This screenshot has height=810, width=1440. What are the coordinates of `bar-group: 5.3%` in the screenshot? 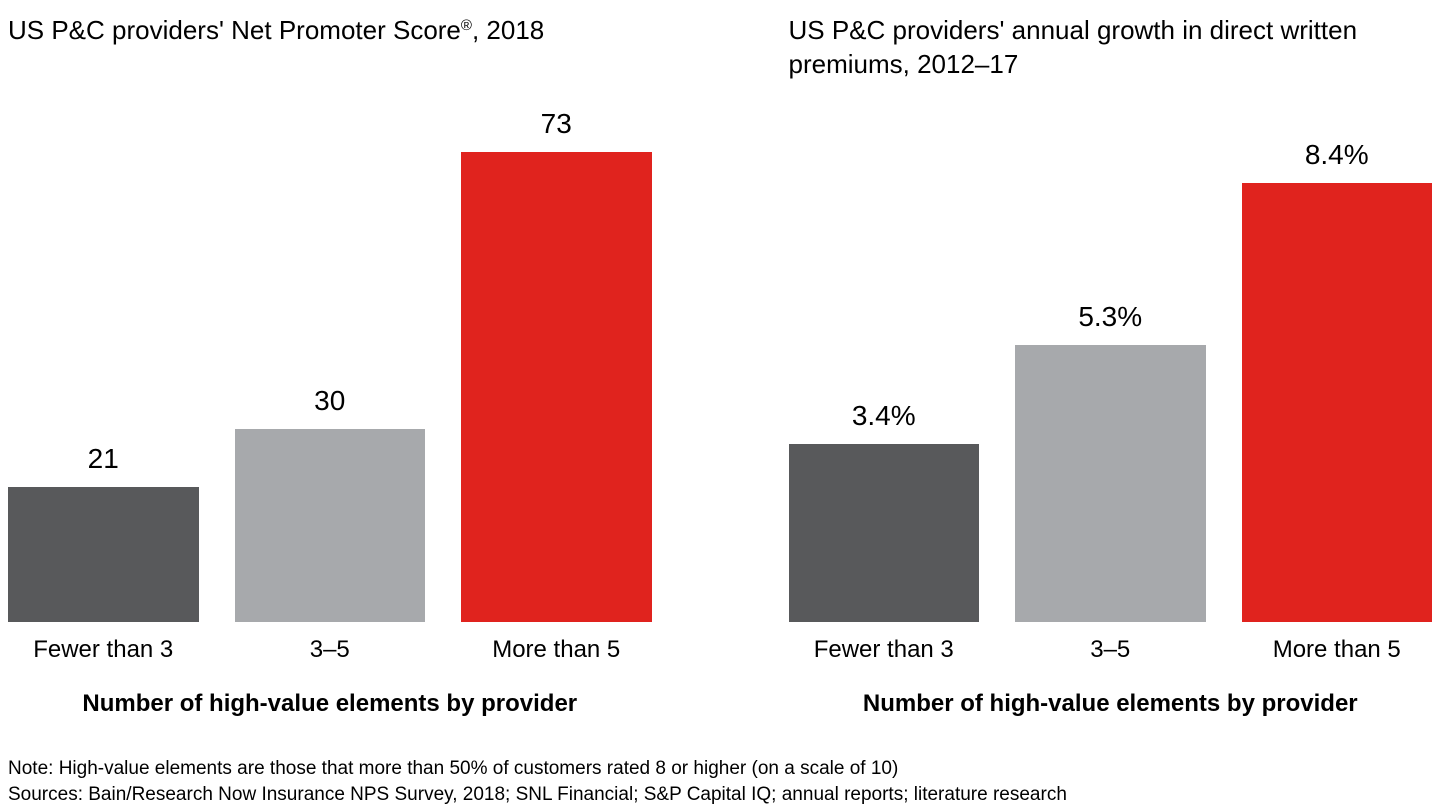 It's located at (1110, 387).